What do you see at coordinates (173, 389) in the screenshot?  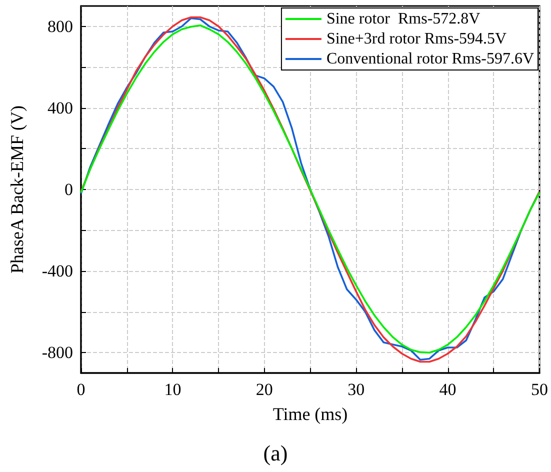 I see `x-tick-label: 10` at bounding box center [173, 389].